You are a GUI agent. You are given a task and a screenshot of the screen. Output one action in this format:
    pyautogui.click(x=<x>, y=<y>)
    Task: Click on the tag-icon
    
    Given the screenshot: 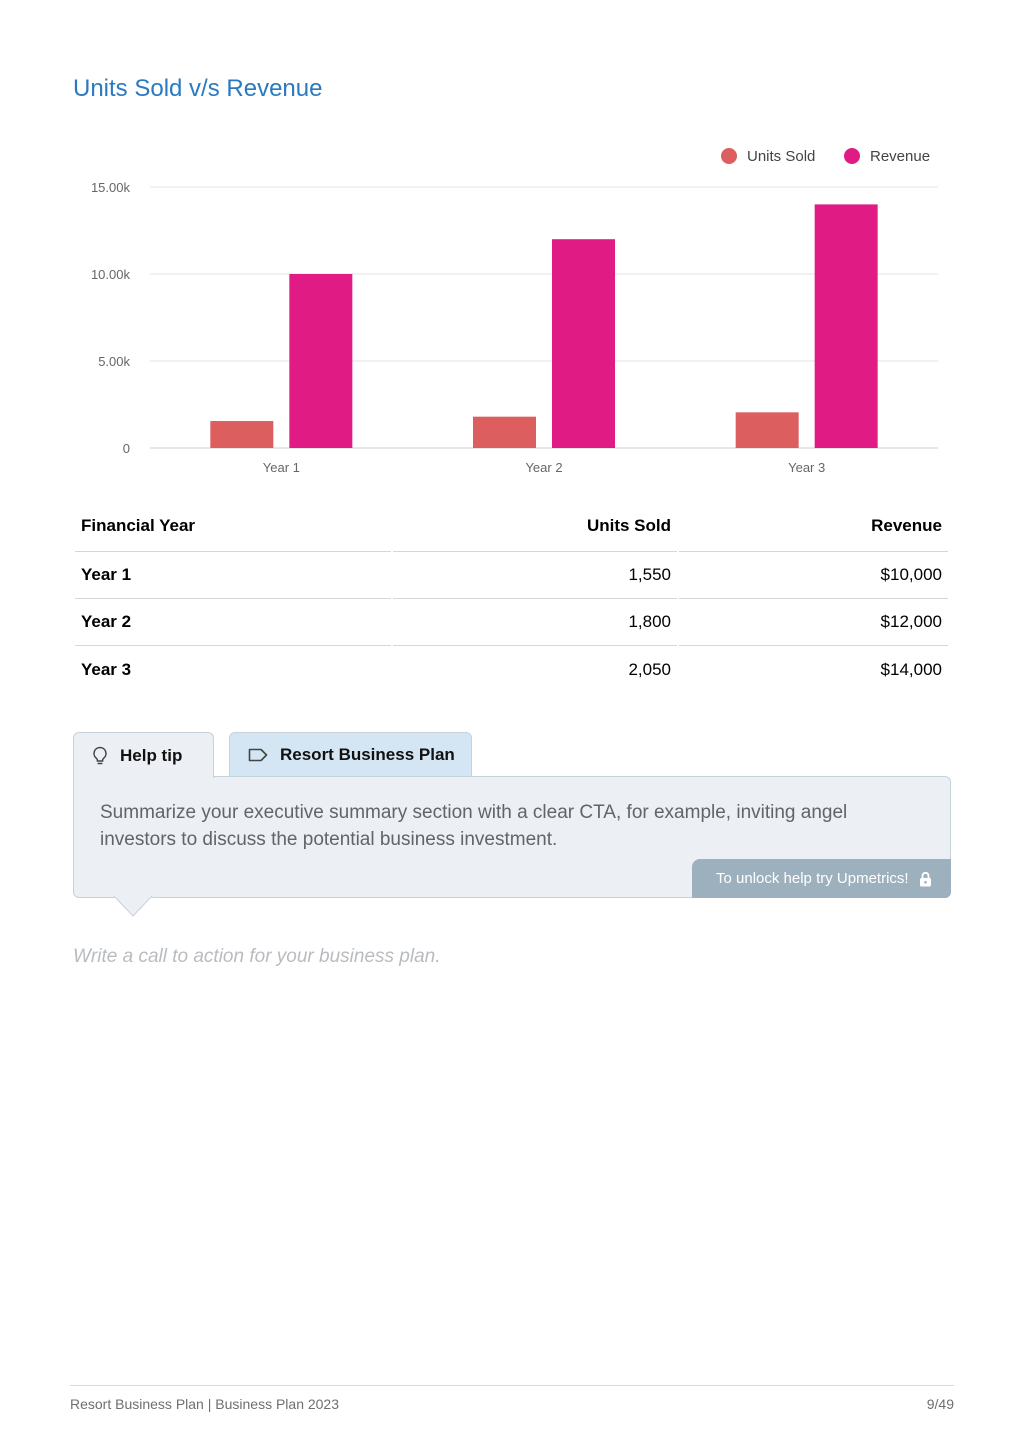 What is the action you would take?
    pyautogui.click(x=258, y=755)
    